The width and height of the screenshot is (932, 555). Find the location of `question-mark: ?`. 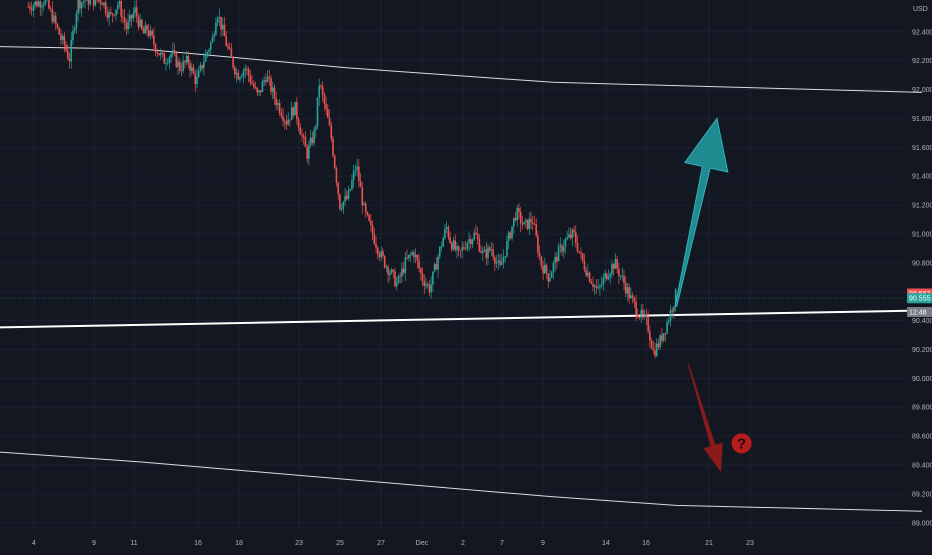

question-mark: ? is located at coordinates (741, 443).